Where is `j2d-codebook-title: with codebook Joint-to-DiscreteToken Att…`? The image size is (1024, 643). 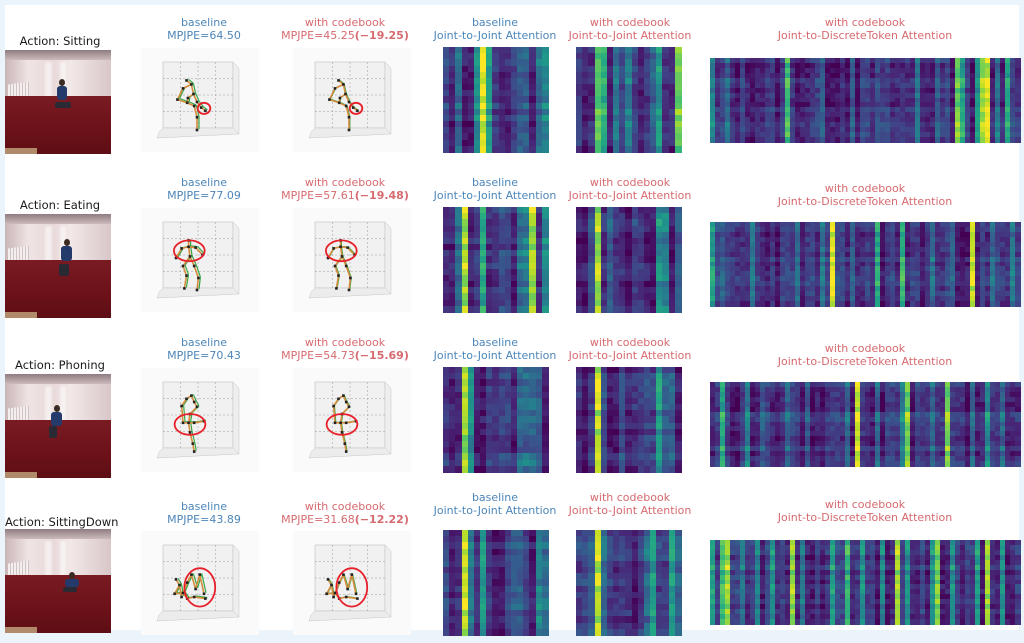
j2d-codebook-title: with codebook Joint-to-DiscreteToken Att… is located at coordinates (865, 29).